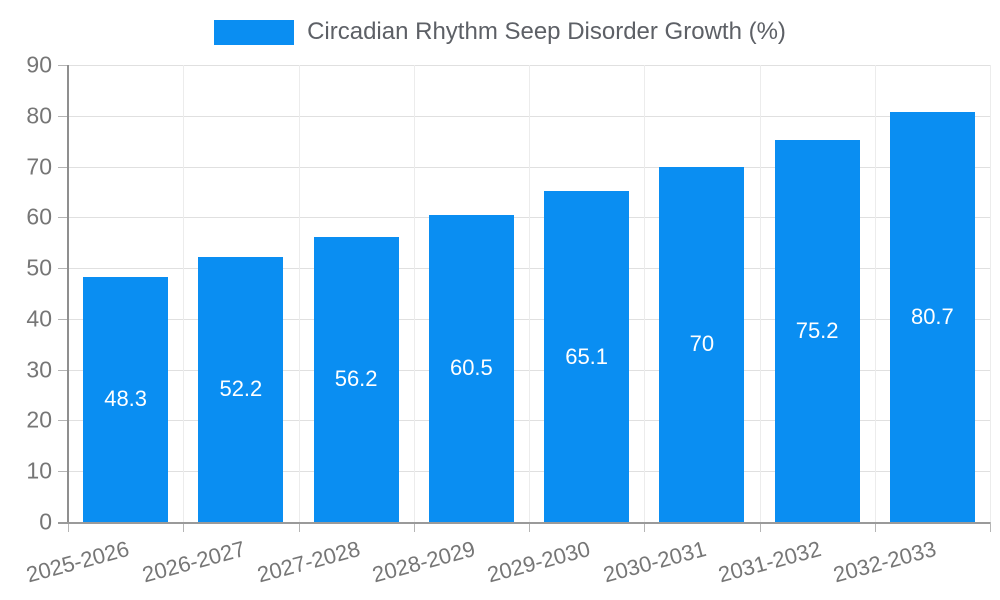 The image size is (1000, 600). I want to click on bar: 56.2, so click(356, 379).